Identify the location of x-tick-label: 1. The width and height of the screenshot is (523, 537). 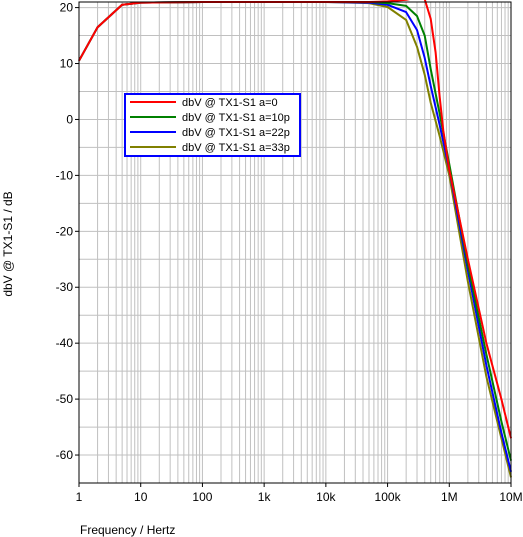
(79, 497).